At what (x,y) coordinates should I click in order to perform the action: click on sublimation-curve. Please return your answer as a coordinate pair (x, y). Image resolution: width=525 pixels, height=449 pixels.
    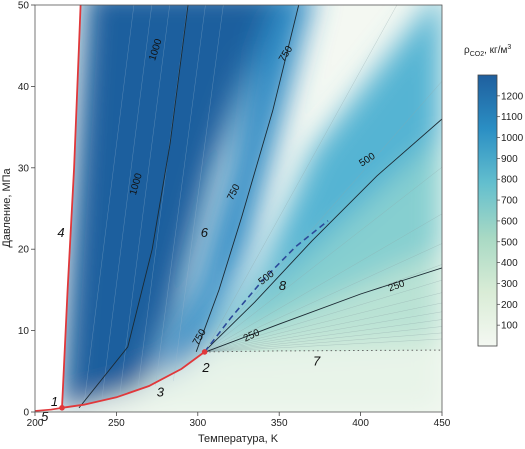
    Looking at the image, I should click on (49, 409).